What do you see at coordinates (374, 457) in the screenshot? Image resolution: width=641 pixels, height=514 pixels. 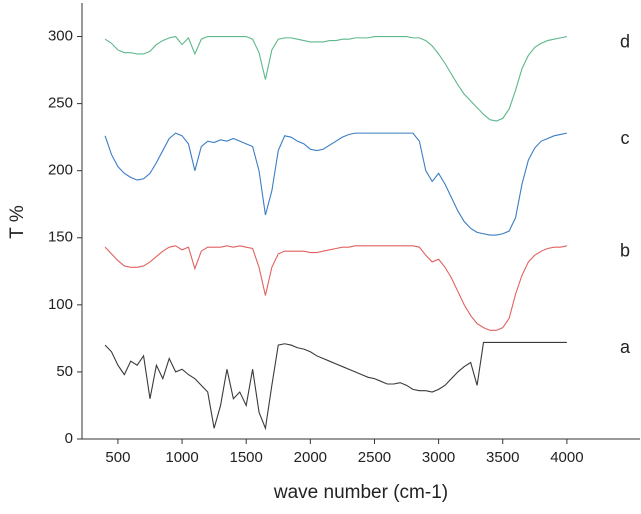 I see `x-tick-label: 2500` at bounding box center [374, 457].